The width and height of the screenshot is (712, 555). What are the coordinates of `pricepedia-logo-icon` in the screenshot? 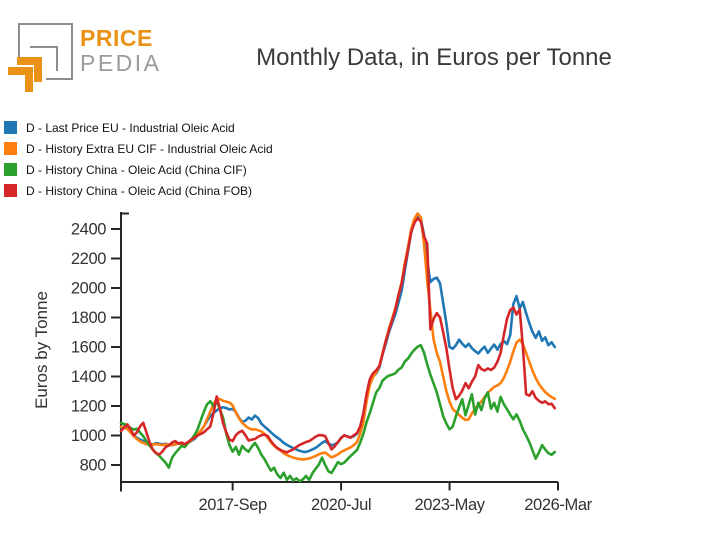 It's located at (47, 57).